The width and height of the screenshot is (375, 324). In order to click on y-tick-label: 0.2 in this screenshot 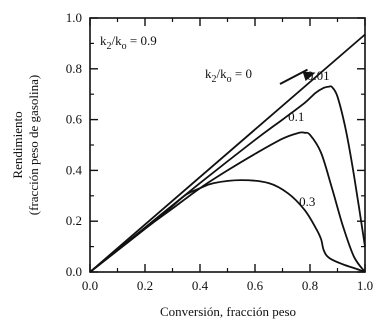, I will do `click(74, 220)`.